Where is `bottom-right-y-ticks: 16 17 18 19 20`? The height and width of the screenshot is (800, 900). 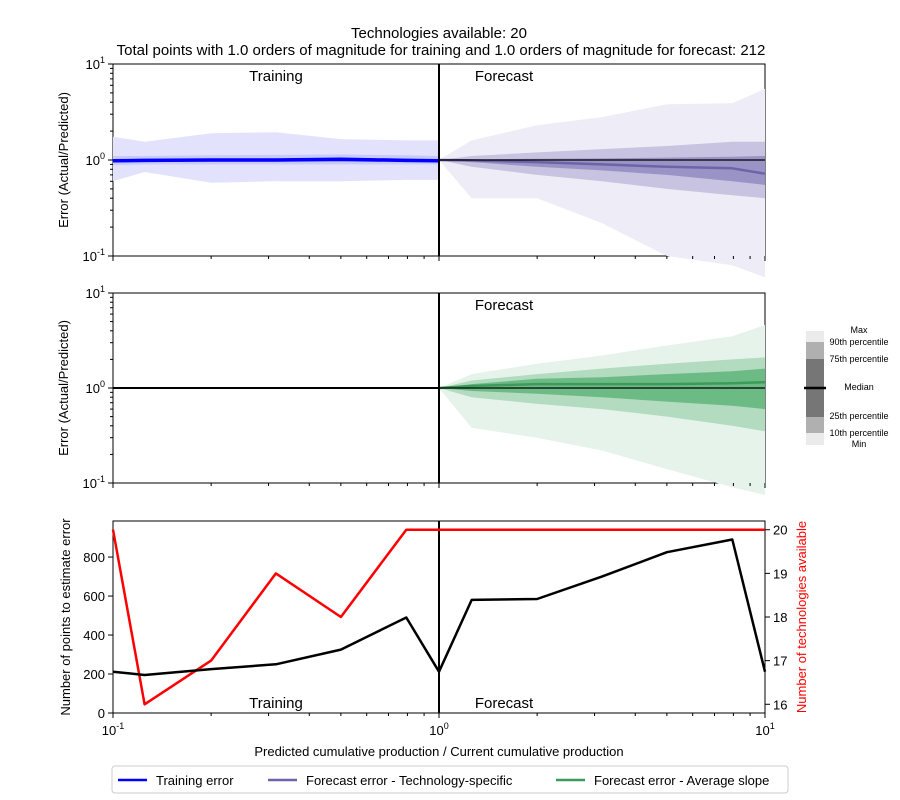 bottom-right-y-ticks: 16 17 18 19 20 is located at coordinates (776, 617).